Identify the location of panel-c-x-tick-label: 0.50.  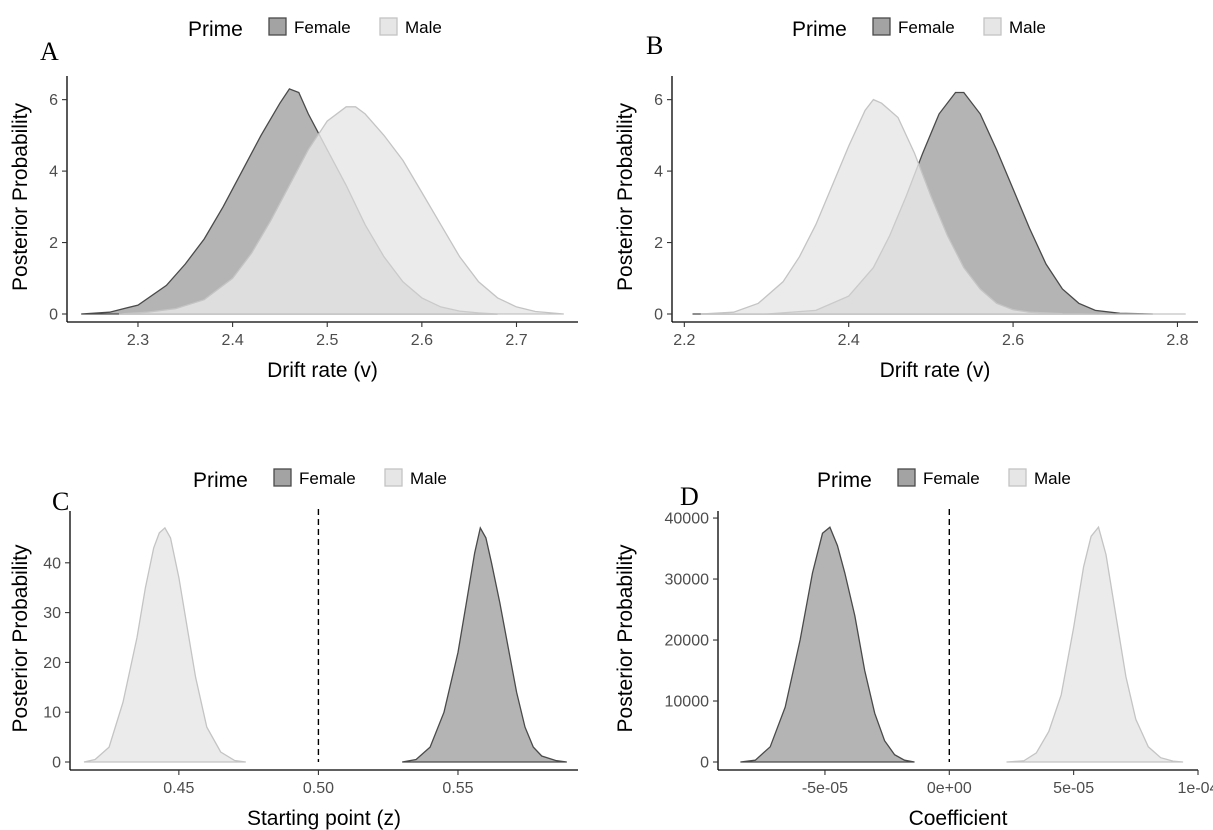
(318, 788).